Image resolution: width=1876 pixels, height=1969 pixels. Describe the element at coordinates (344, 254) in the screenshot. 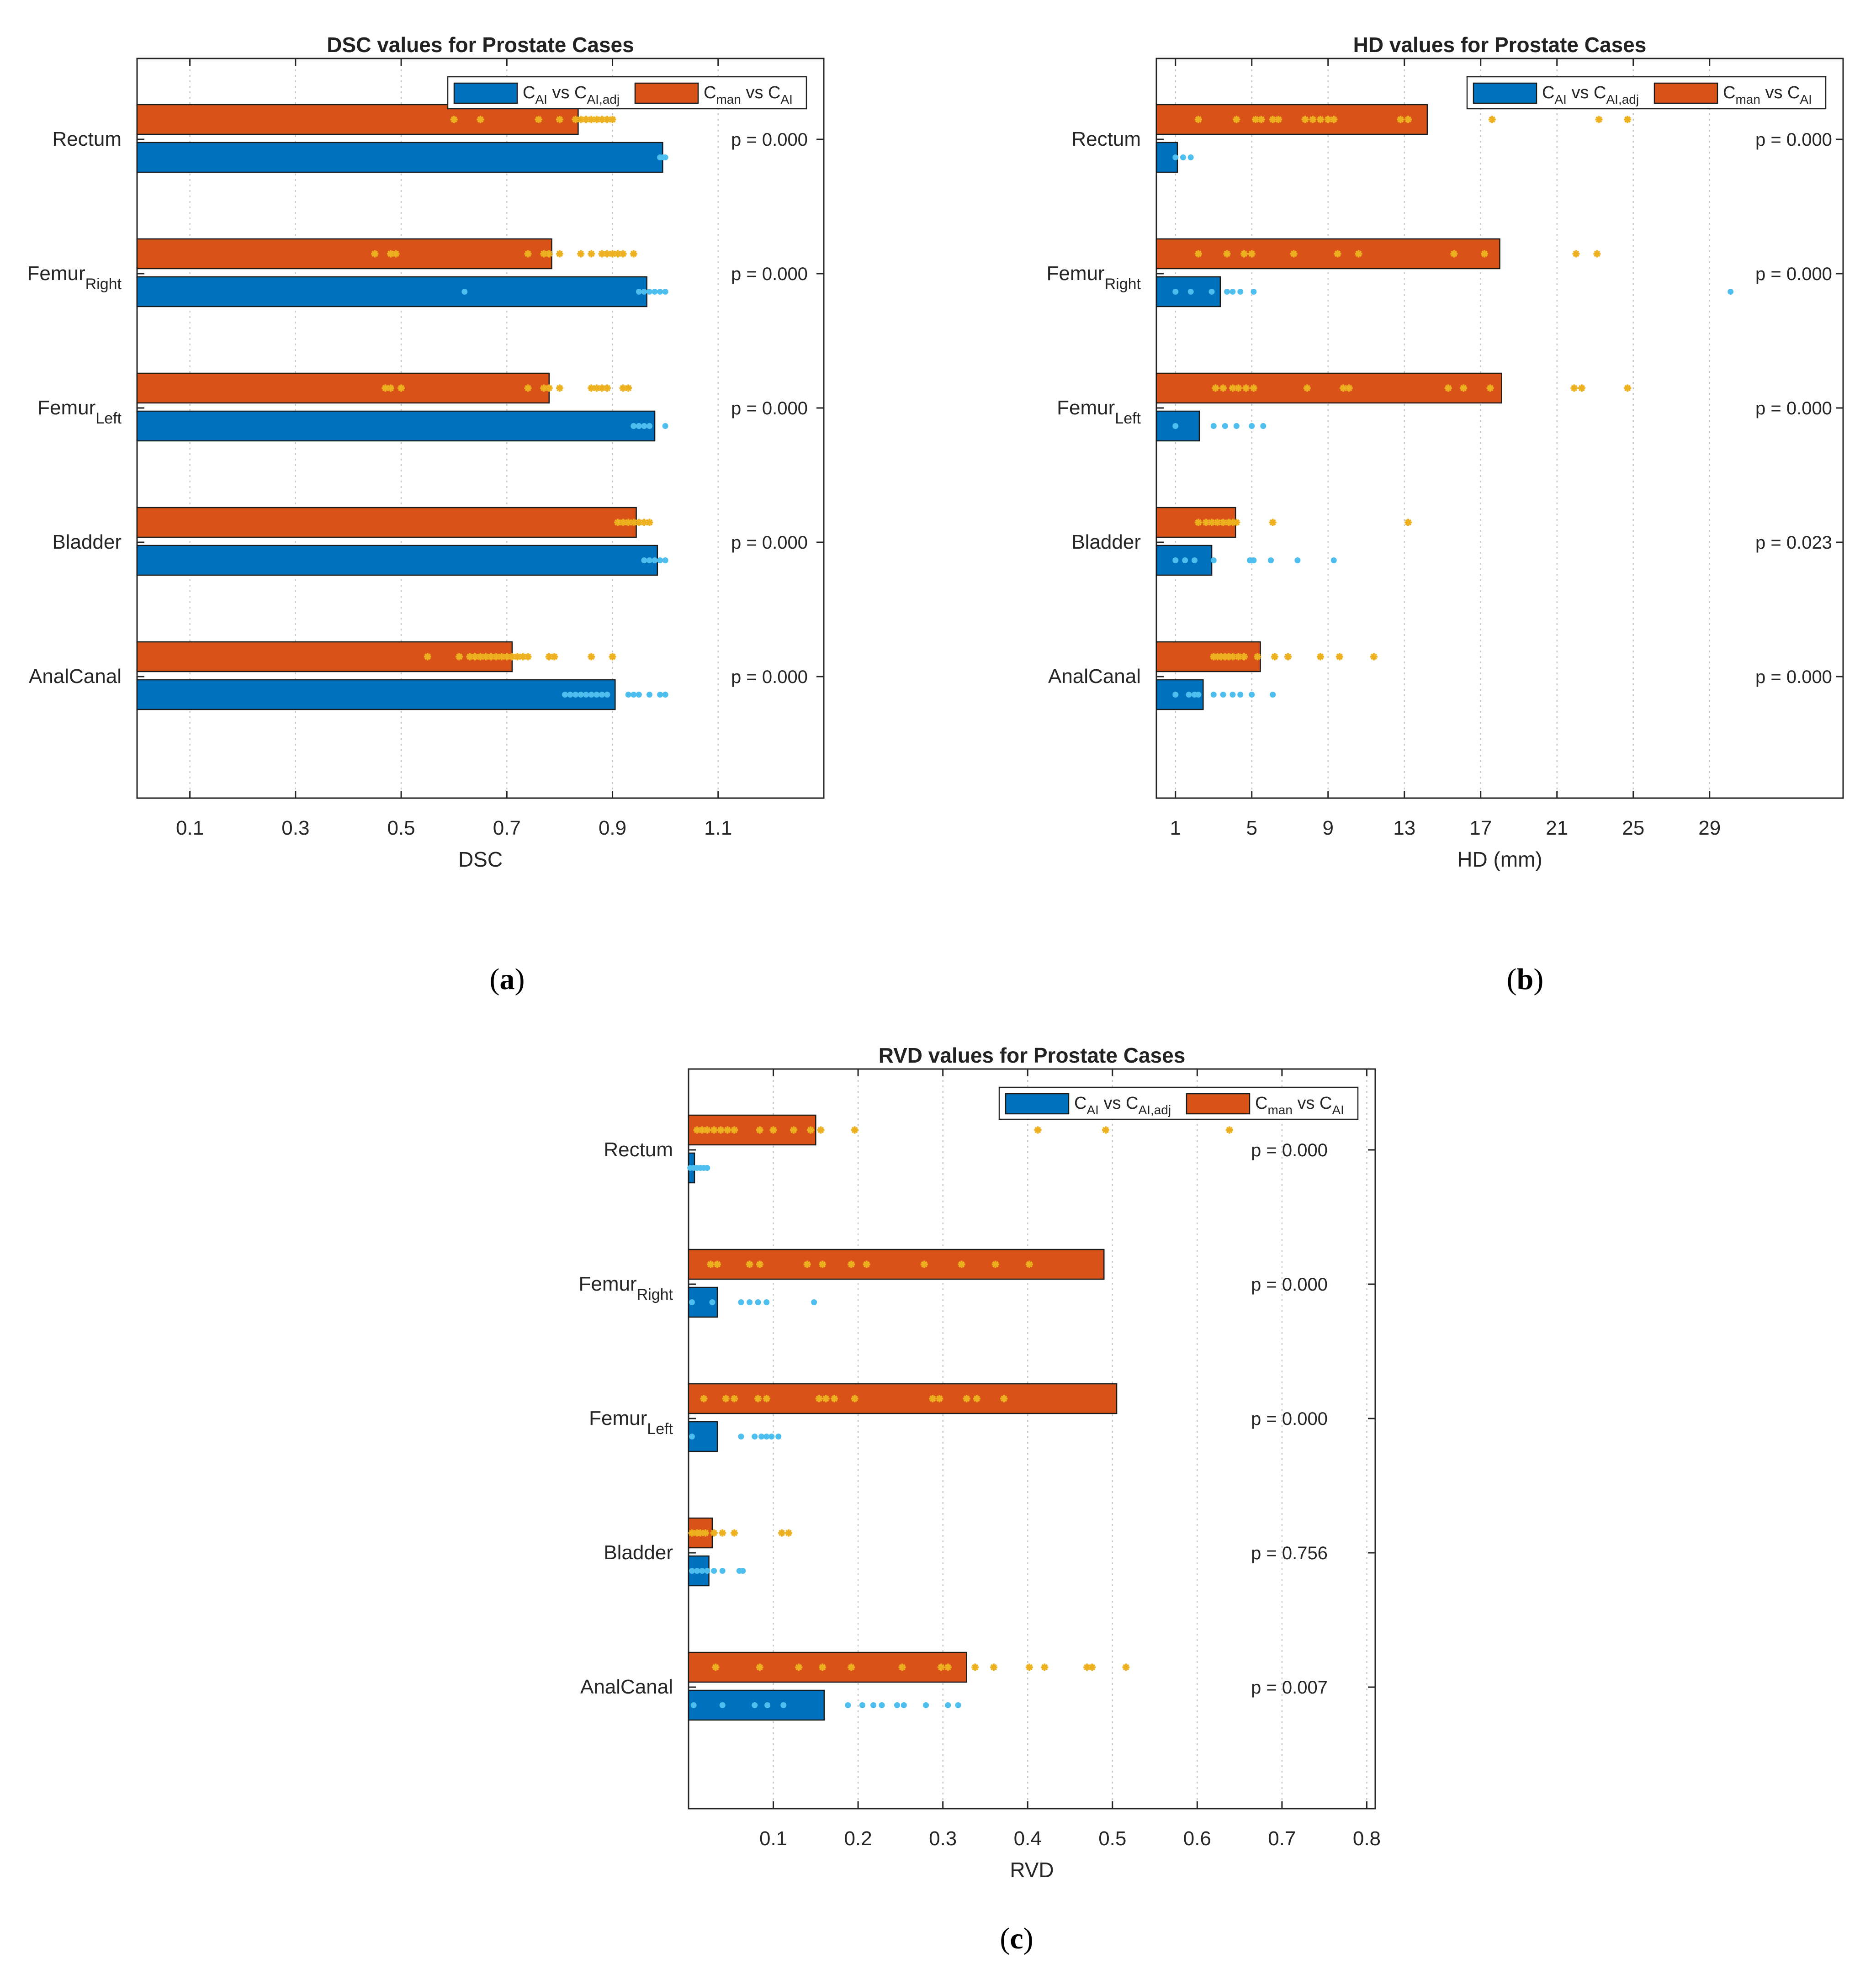

I see `bar-cman-vs-cai-femurright` at that location.